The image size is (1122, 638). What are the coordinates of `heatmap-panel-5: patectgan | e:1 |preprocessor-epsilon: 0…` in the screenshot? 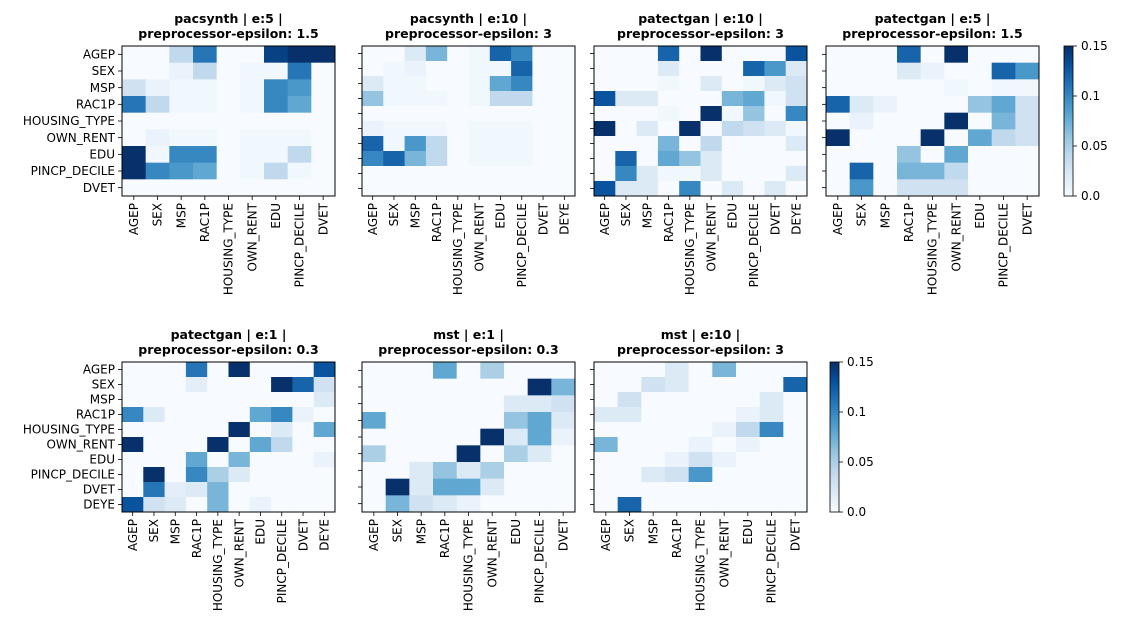 It's located at (179, 469).